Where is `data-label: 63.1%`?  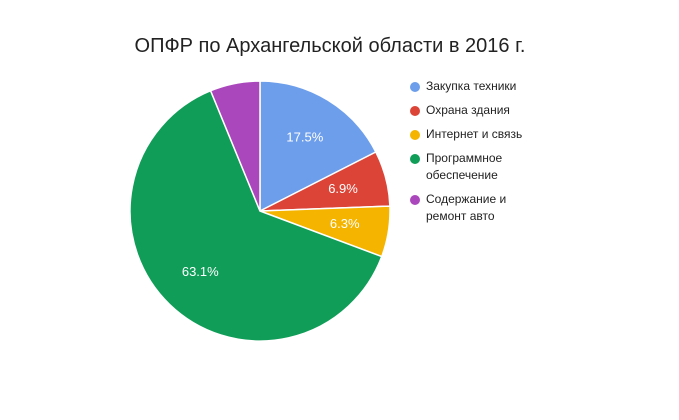 data-label: 63.1% is located at coordinates (200, 271).